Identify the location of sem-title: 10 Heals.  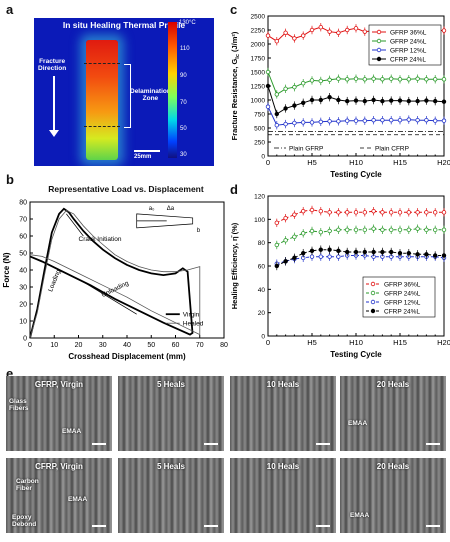
(283, 466).